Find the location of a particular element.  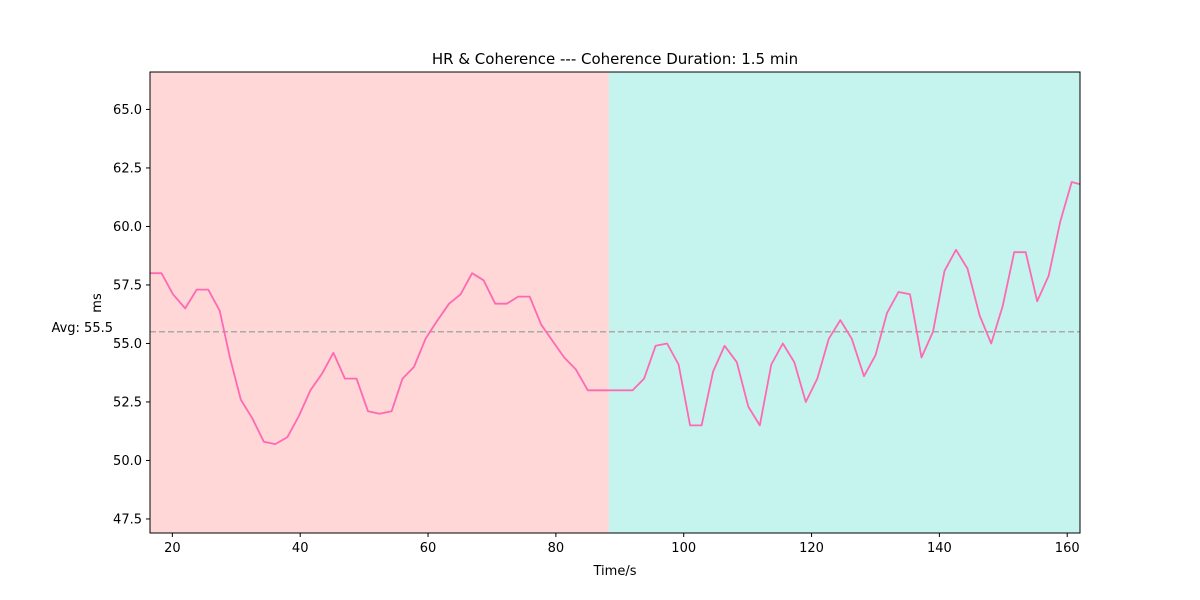

x-tick-label: 160 is located at coordinates (1067, 548).